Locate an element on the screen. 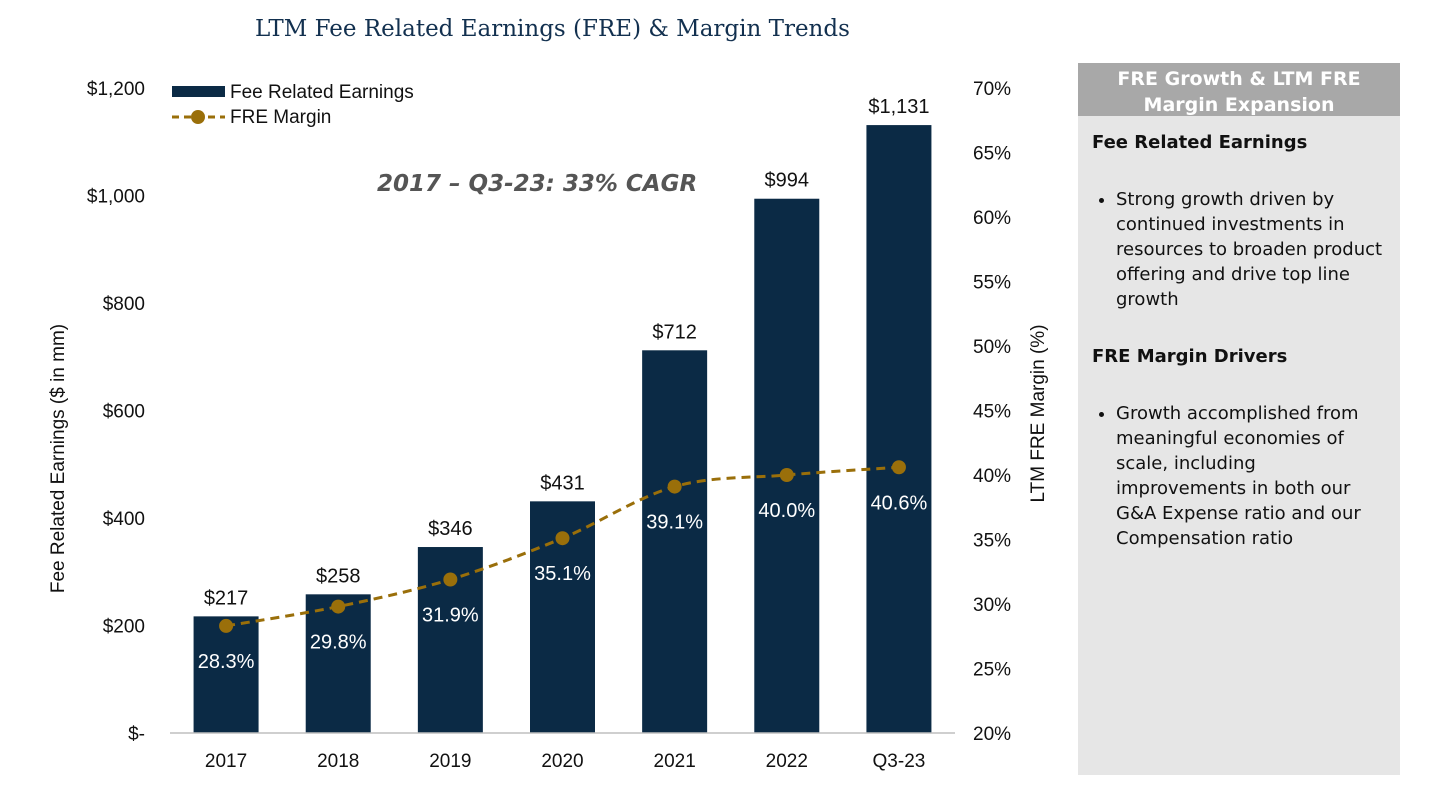  legend-swatch-fre is located at coordinates (198, 91).